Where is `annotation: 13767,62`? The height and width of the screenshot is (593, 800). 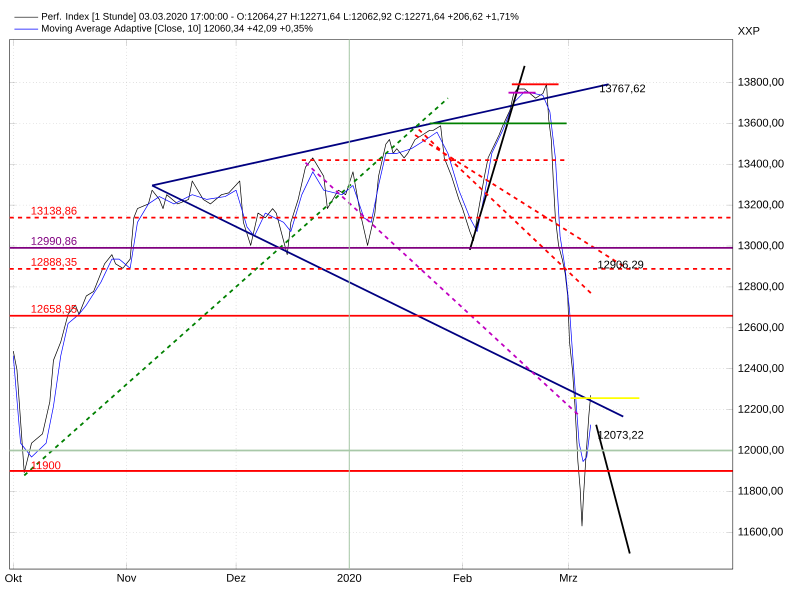
annotation: 13767,62 is located at coordinates (623, 89).